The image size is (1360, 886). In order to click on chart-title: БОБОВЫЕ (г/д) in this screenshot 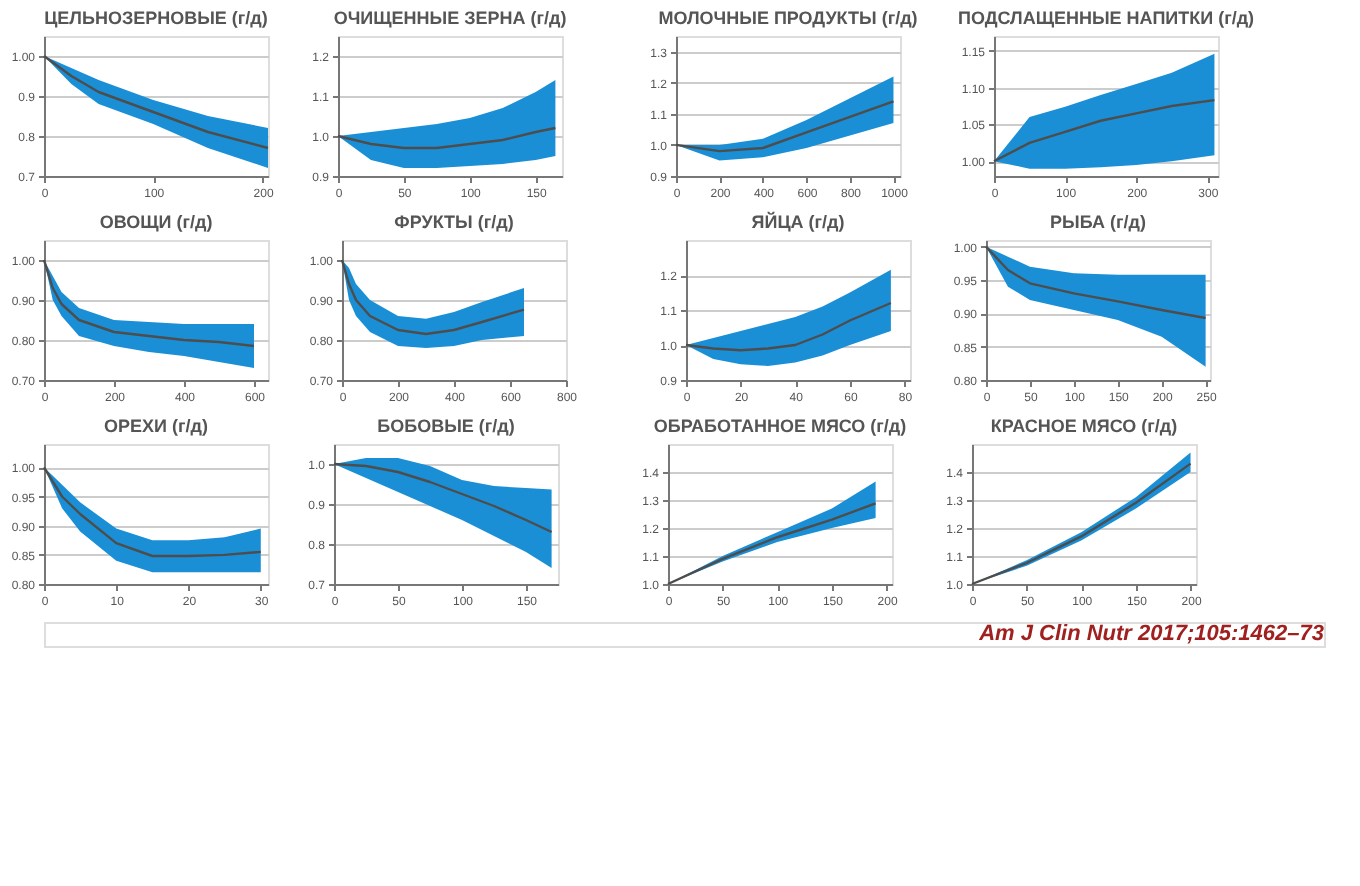, I will do `click(446, 426)`.